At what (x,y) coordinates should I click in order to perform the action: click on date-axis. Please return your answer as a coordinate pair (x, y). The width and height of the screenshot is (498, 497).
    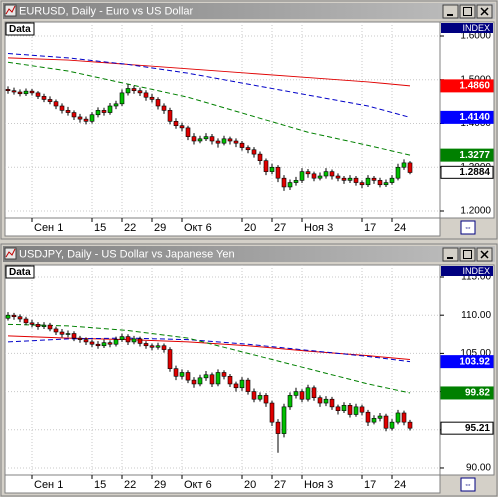
    Looking at the image, I should click on (222, 227).